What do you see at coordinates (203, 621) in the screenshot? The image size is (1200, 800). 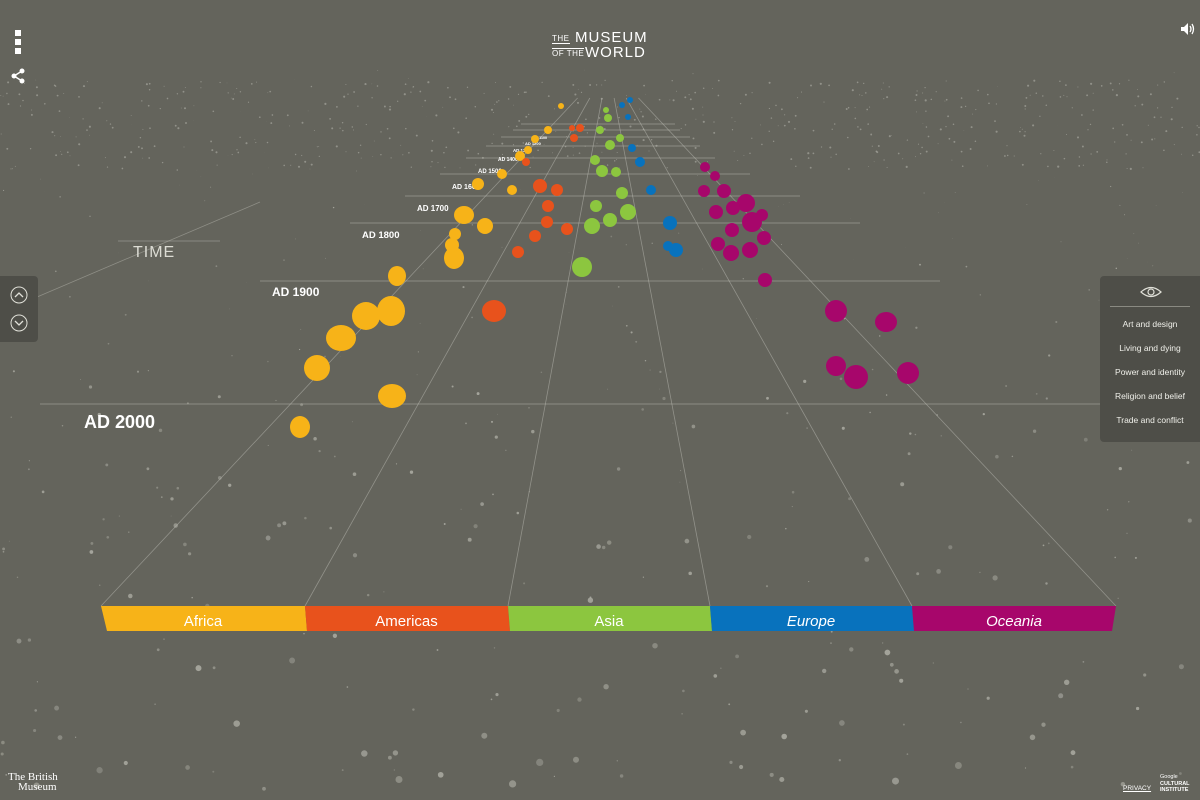 I see `region-label: Africa` at bounding box center [203, 621].